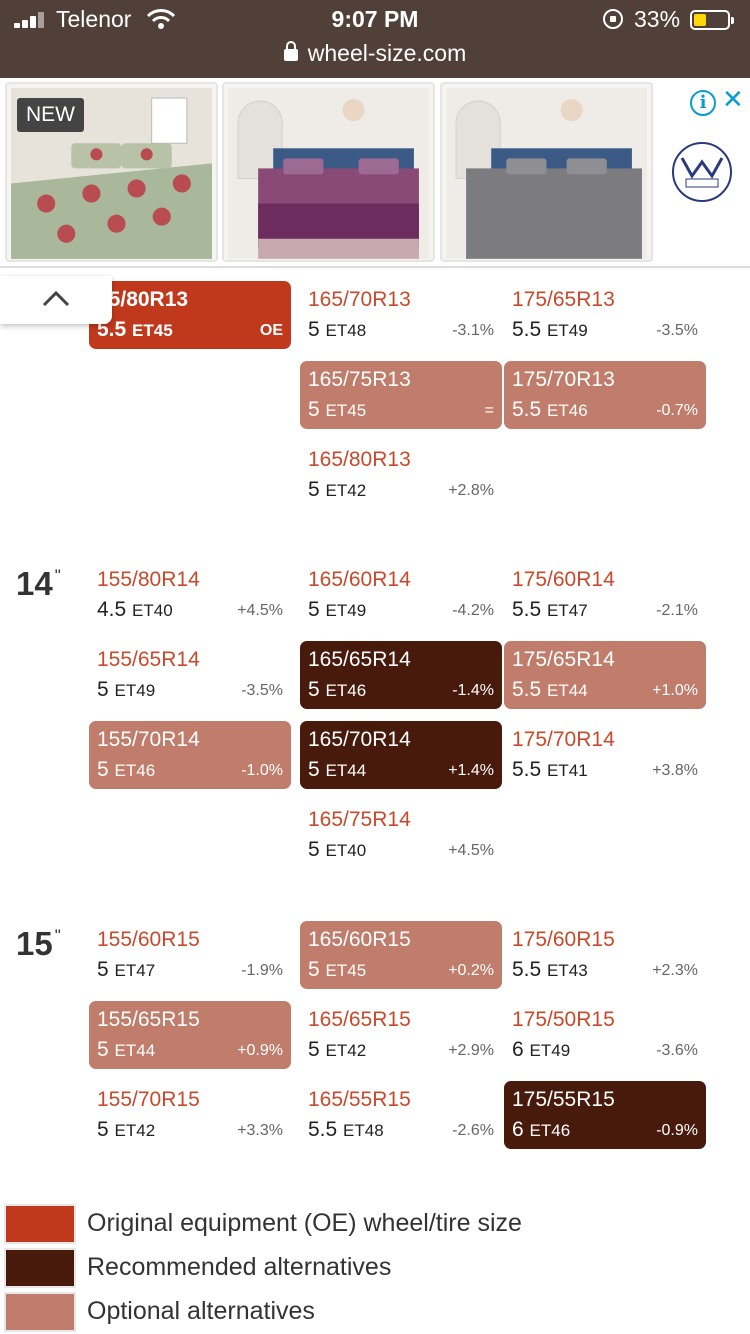 The image size is (750, 1334). Describe the element at coordinates (703, 103) in the screenshot. I see `ad-info-icon: i` at that location.